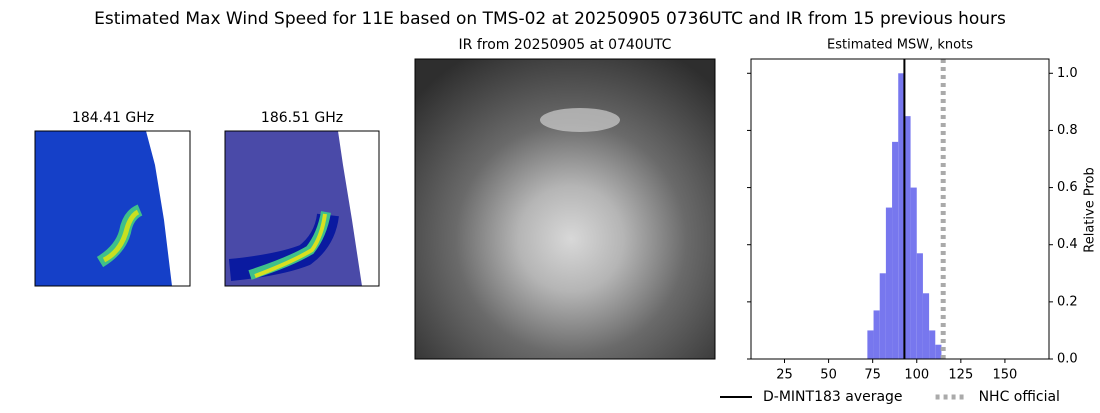 Image resolution: width=1100 pixels, height=413 pixels. Describe the element at coordinates (1067, 244) in the screenshot. I see `y-tick-label: 0.4` at that location.